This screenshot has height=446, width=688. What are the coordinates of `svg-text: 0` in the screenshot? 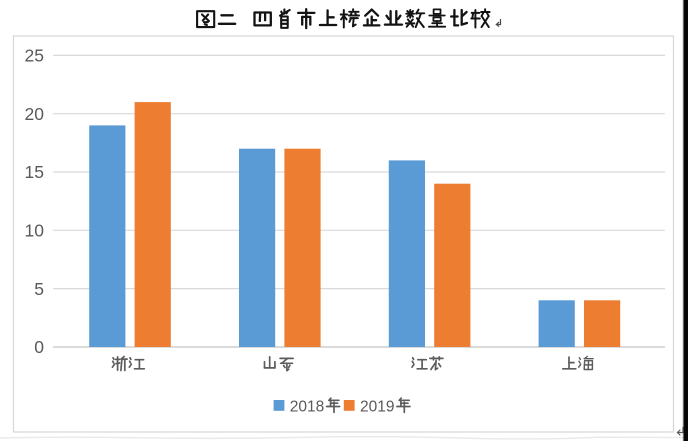 It's located at (39, 347).